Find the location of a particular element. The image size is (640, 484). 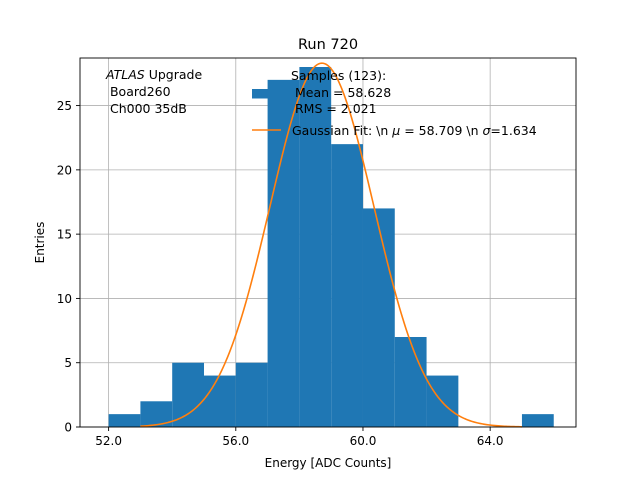

y-tick-label: 20 is located at coordinates (64, 170).